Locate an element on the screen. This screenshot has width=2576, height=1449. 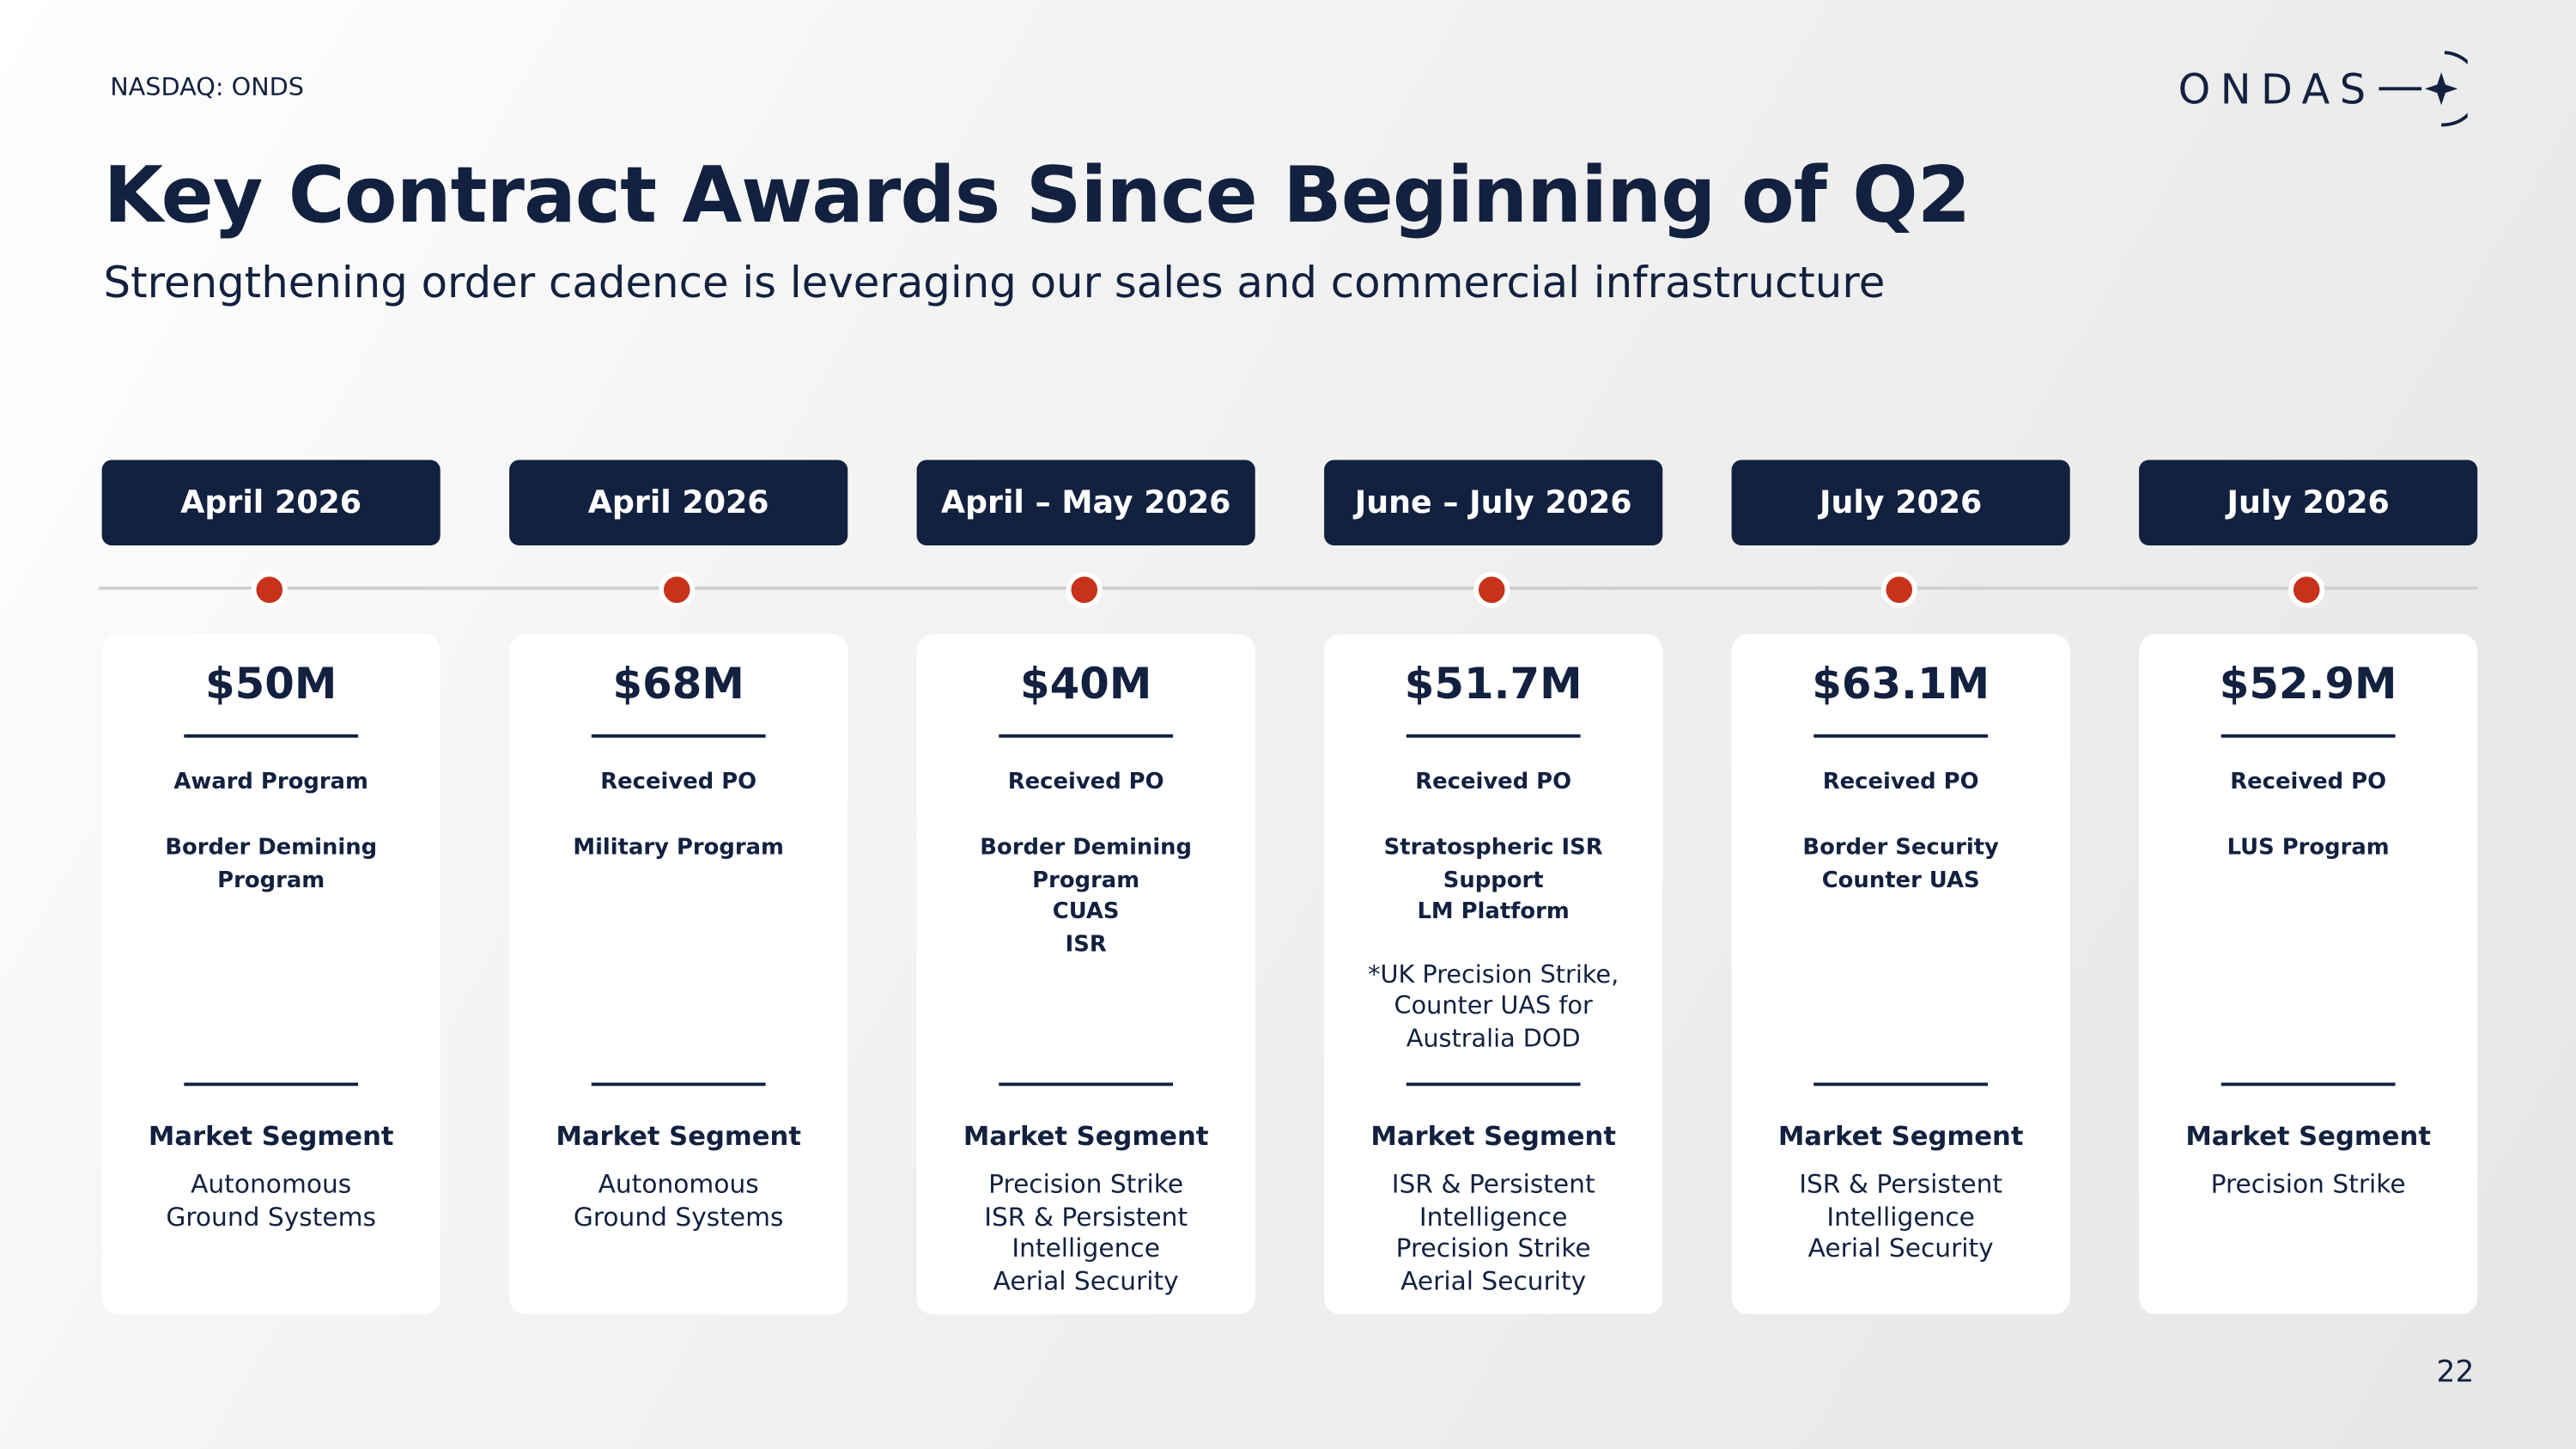
programs: Border Demining Program is located at coordinates (271, 865).